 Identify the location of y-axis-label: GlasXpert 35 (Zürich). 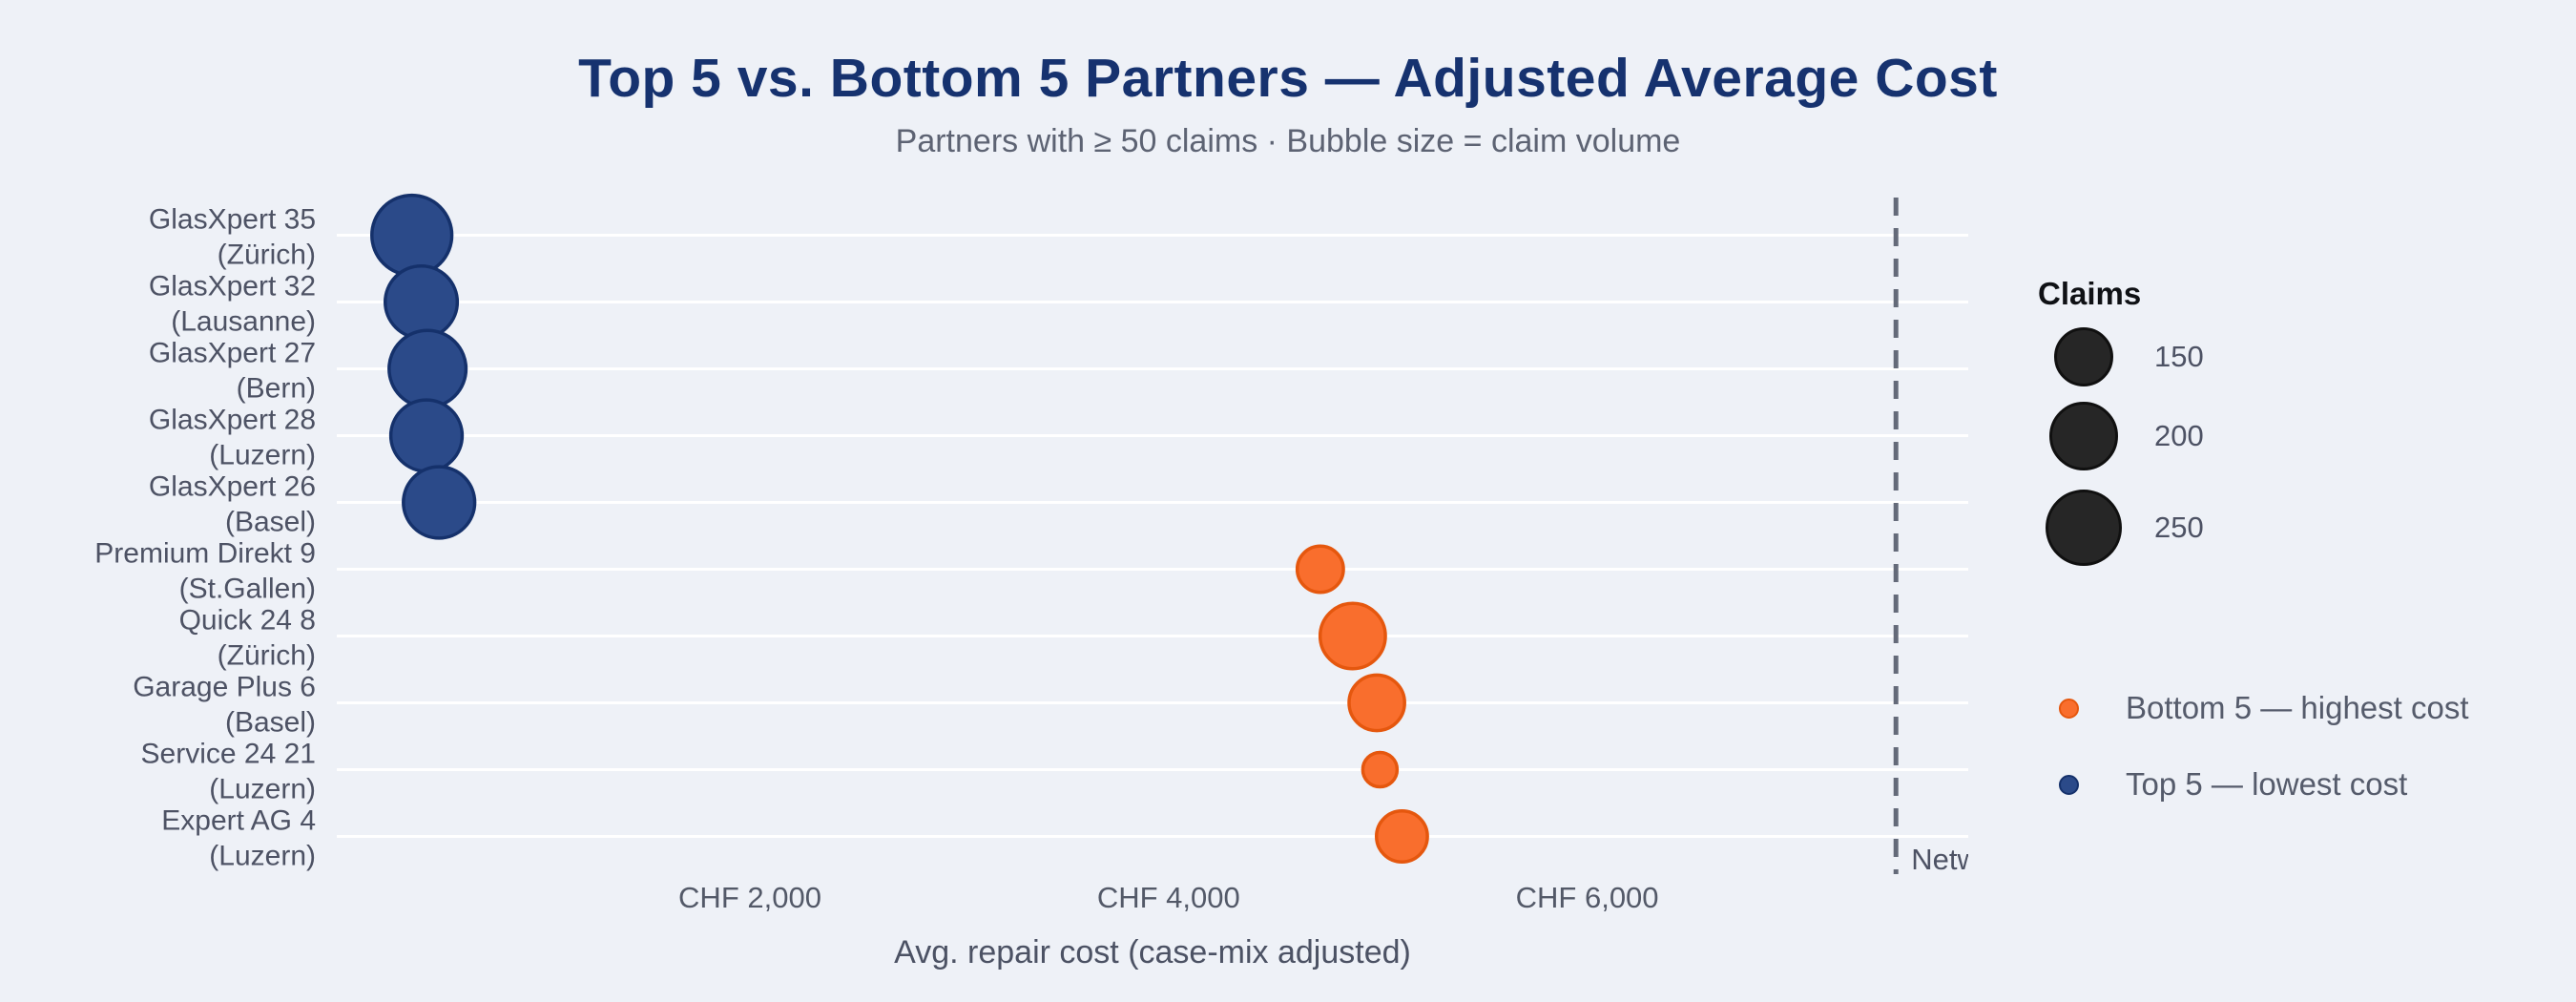
(232, 237).